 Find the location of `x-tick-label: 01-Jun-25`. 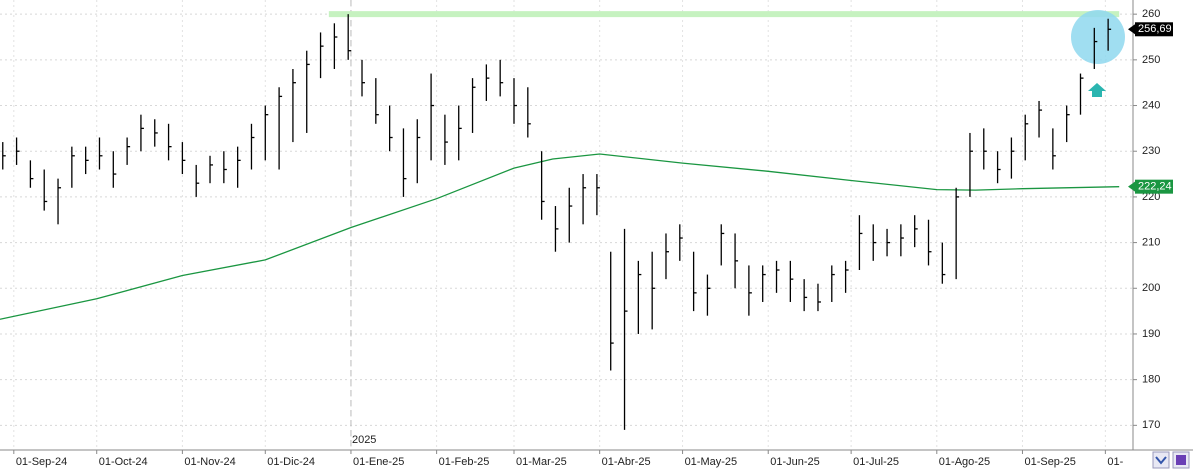

x-tick-label: 01-Jun-25 is located at coordinates (795, 462).